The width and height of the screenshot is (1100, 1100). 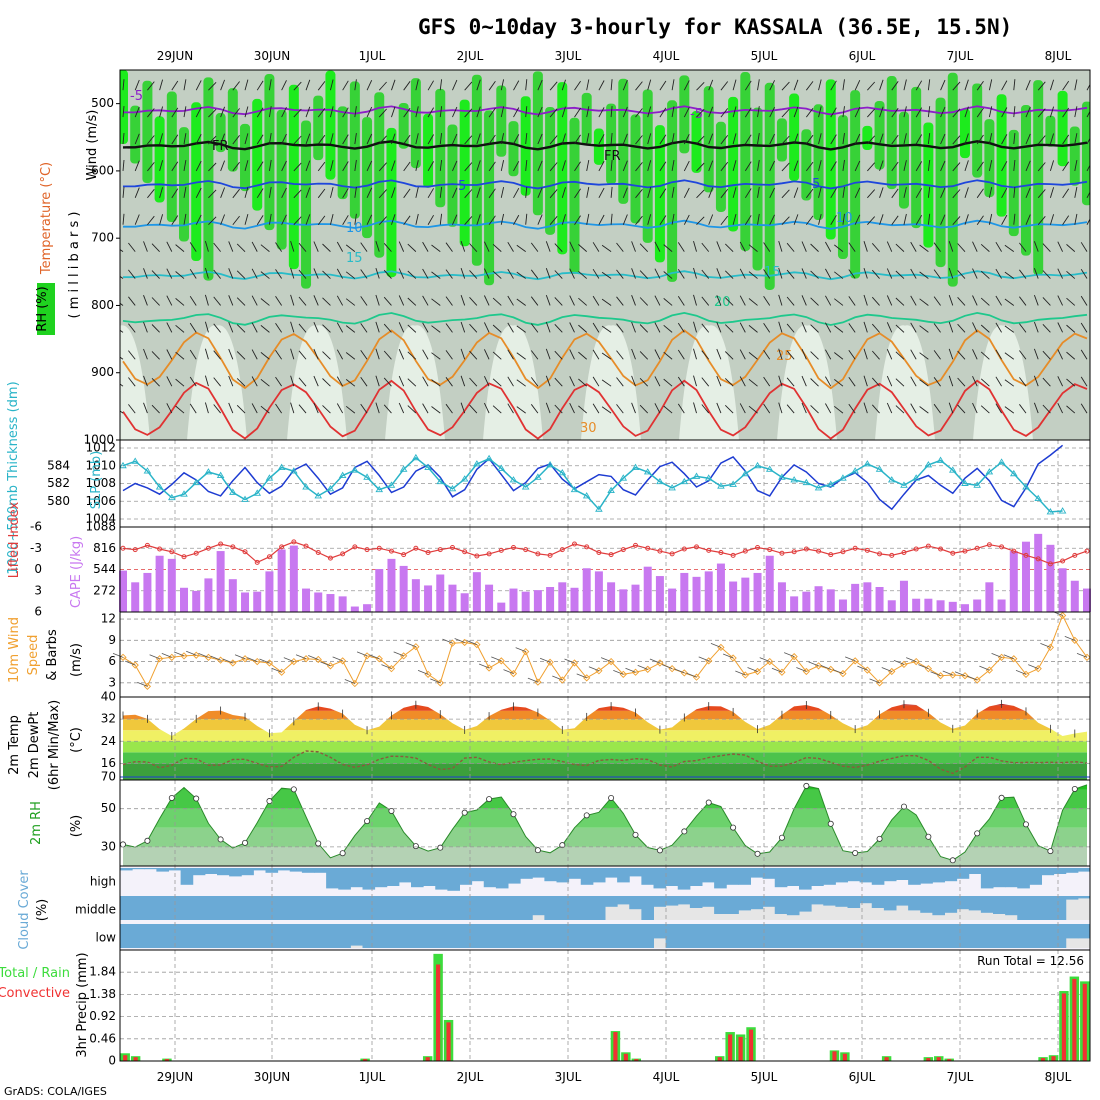 What do you see at coordinates (470, 56) in the screenshot?
I see `top-day-label: 2JUL` at bounding box center [470, 56].